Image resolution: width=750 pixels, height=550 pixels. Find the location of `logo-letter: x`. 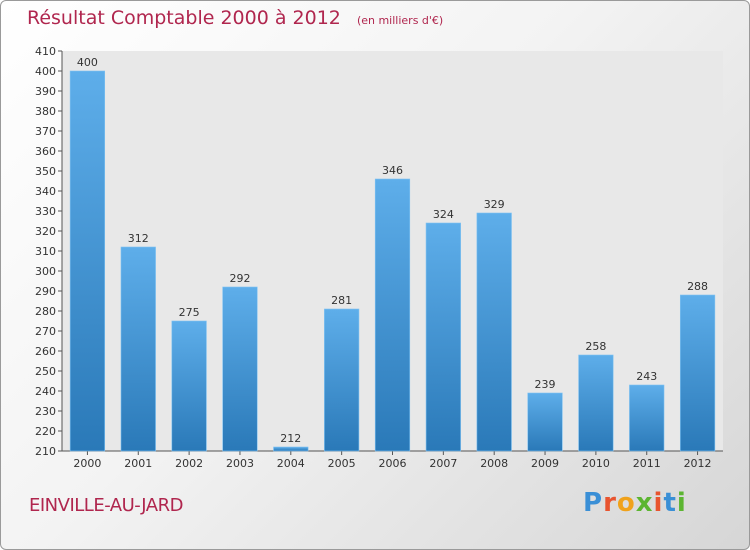

logo-letter: x is located at coordinates (644, 503).